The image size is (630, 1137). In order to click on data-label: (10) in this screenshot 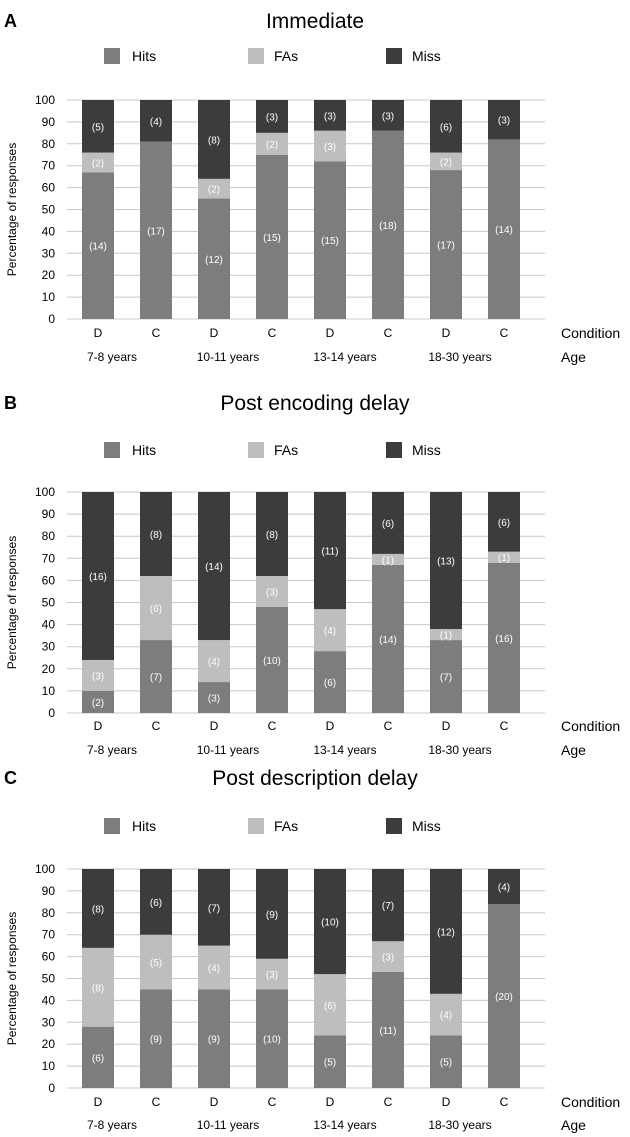, I will do `click(272, 661)`.